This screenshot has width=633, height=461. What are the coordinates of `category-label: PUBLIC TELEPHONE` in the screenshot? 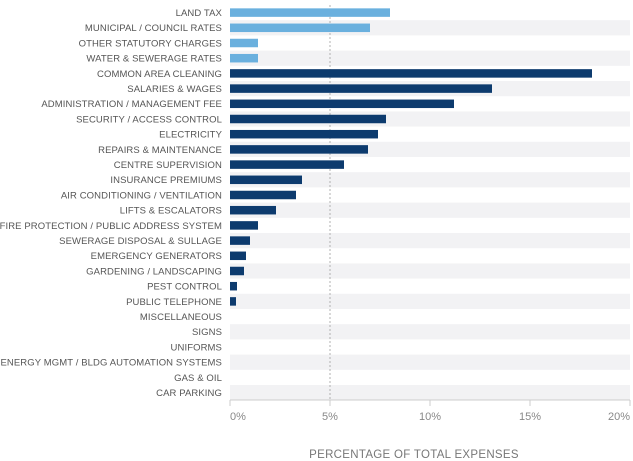 It's located at (174, 302).